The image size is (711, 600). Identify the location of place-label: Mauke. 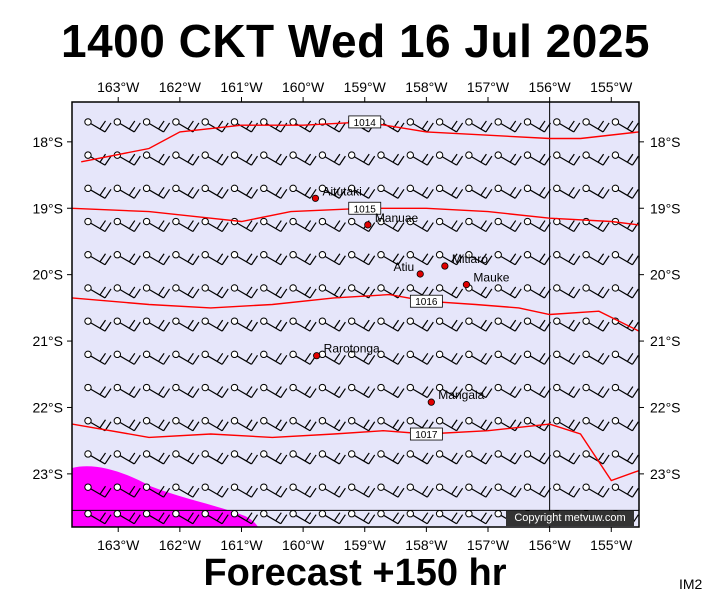
(491, 278).